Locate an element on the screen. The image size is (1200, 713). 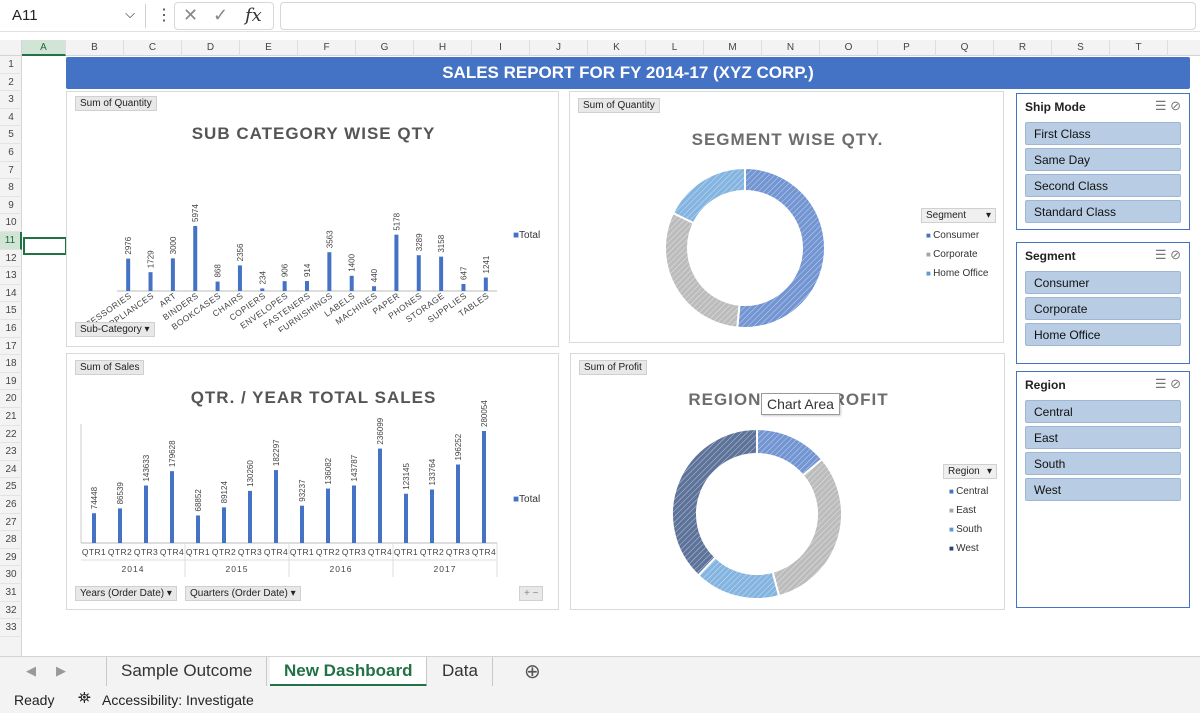
column-header: G is located at coordinates (385, 48).